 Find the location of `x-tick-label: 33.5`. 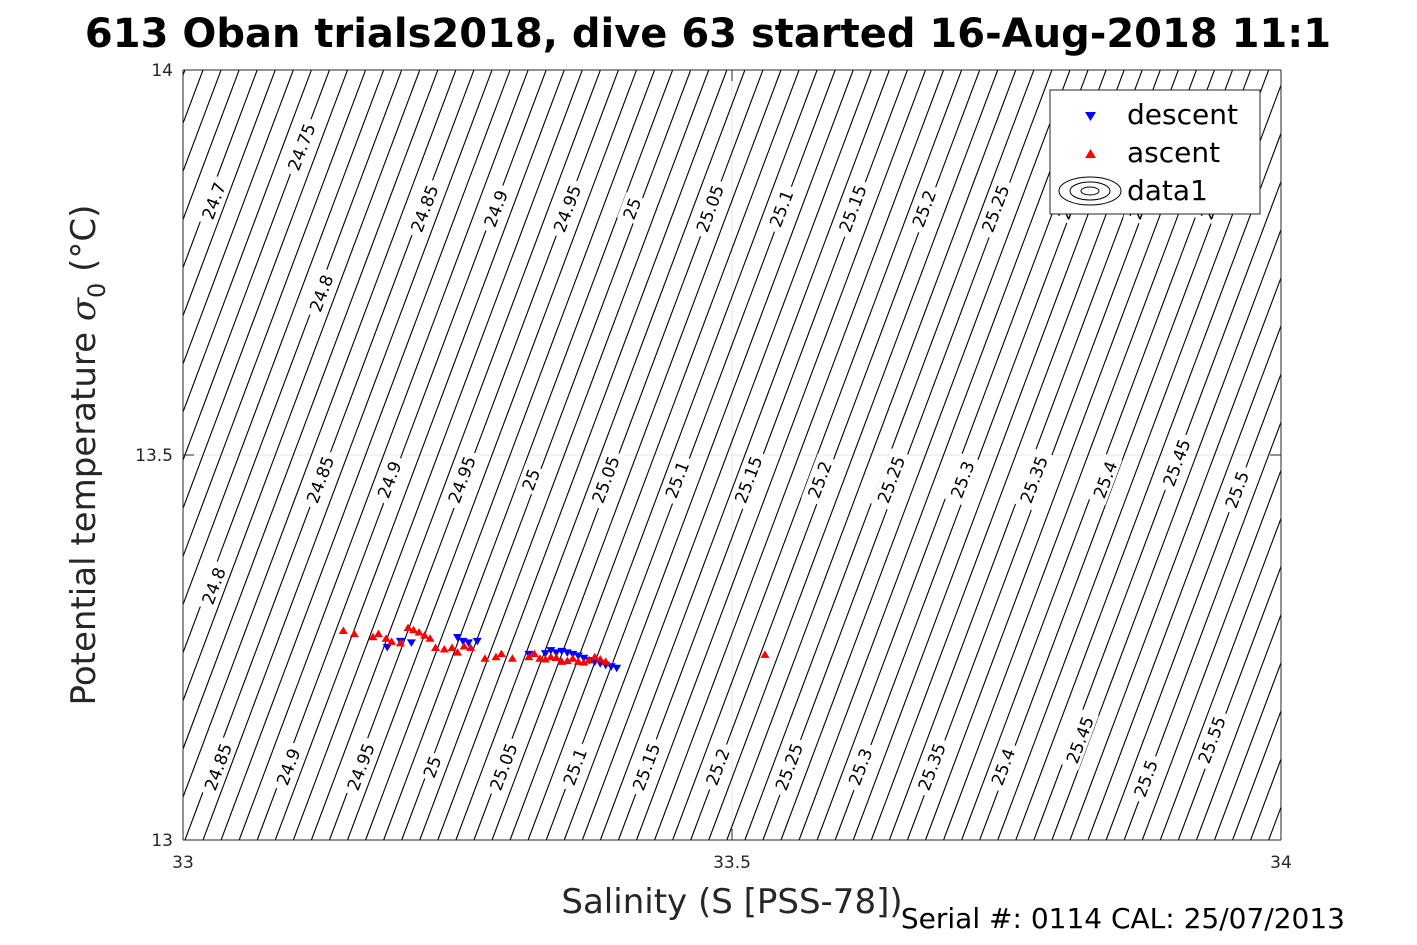

x-tick-label: 33.5 is located at coordinates (732, 863).